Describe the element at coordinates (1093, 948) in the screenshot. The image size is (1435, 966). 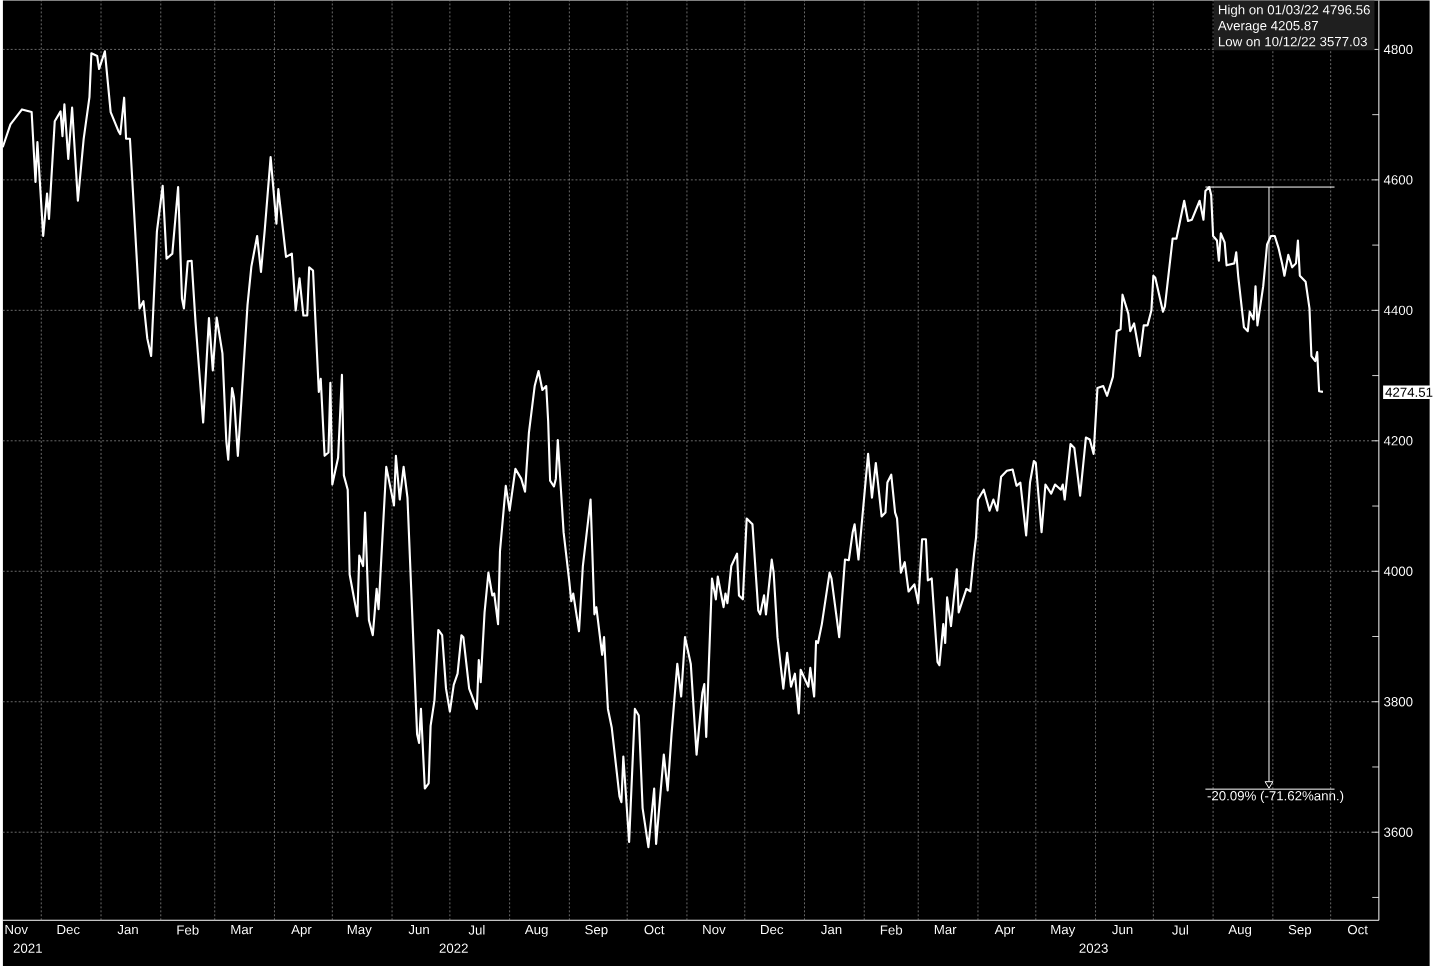
I see `x2-tick-label: 2023` at that location.